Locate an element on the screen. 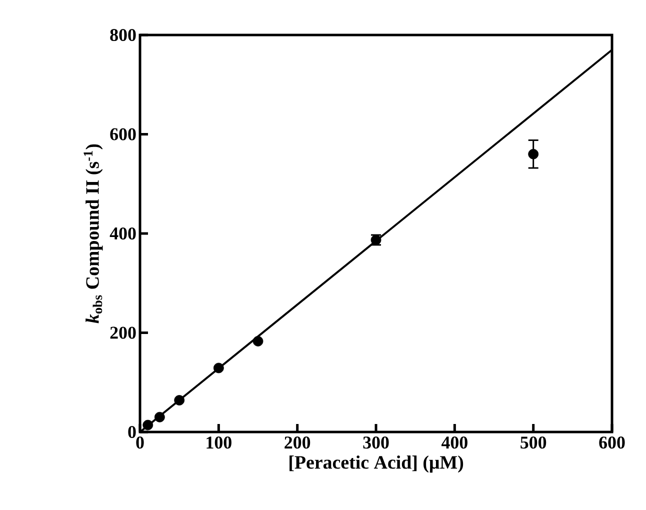 This screenshot has height=510, width=646. x-tick-label: 400 is located at coordinates (454, 442).